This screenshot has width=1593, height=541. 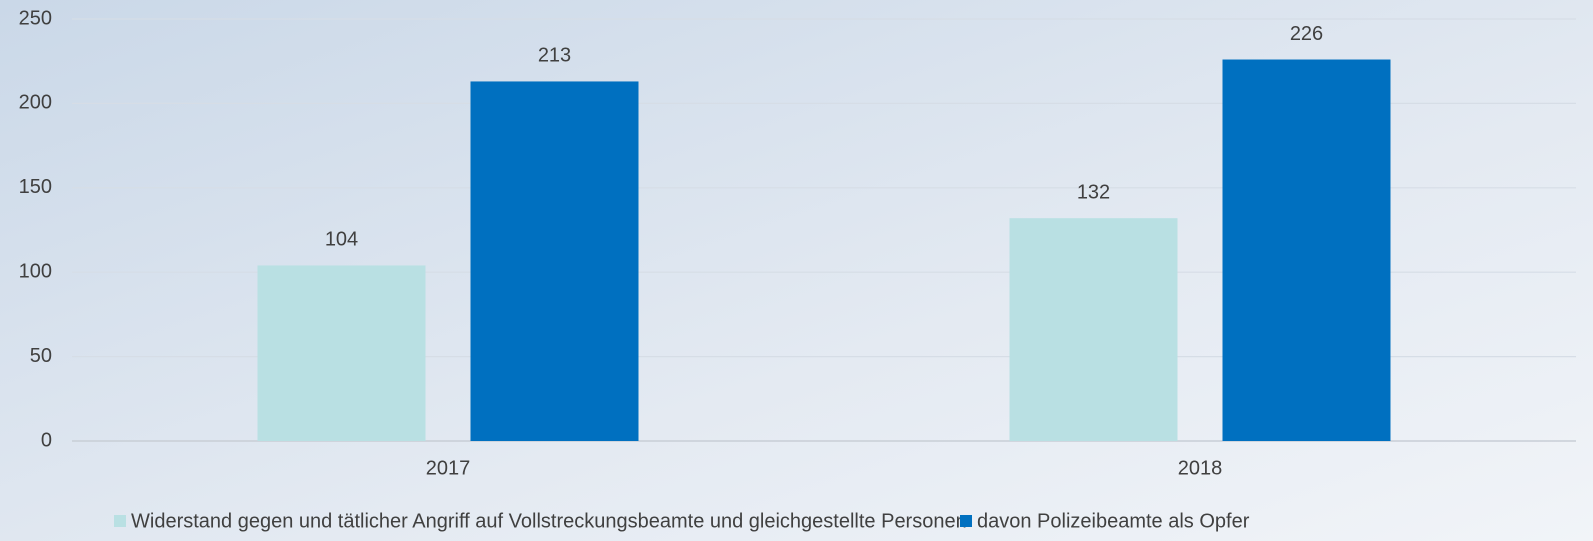 I want to click on y-tick-label: 200, so click(x=35, y=103).